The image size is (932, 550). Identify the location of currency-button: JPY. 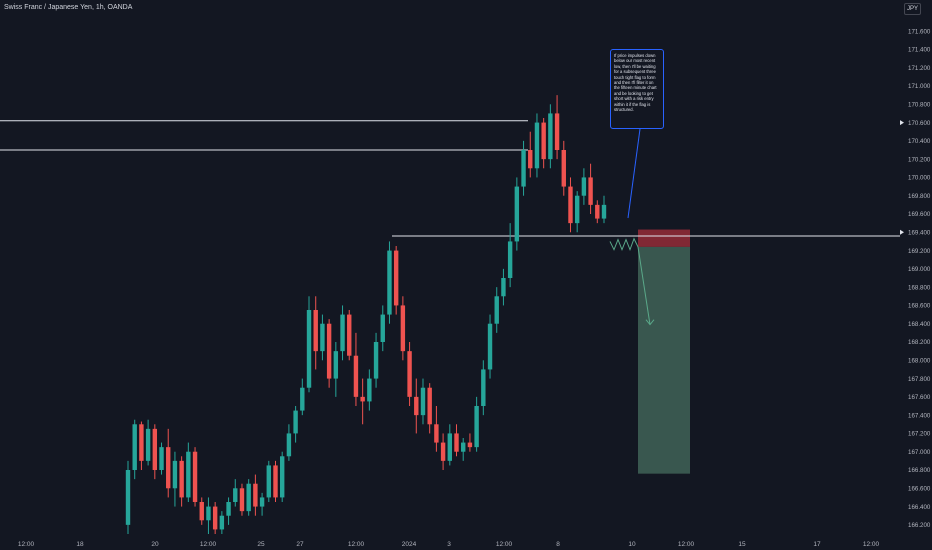
(912, 9).